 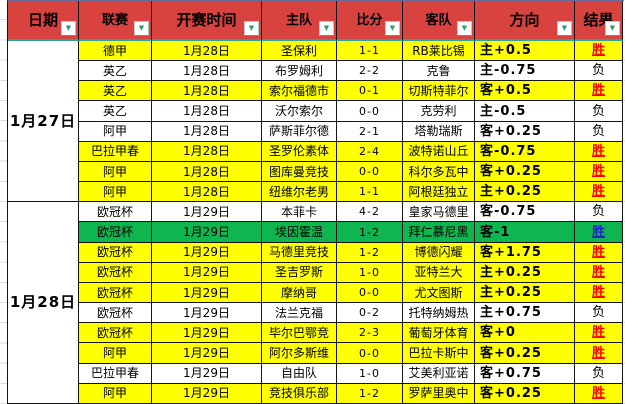 I want to click on cell-home-team: 图库曼竞技, so click(x=299, y=172).